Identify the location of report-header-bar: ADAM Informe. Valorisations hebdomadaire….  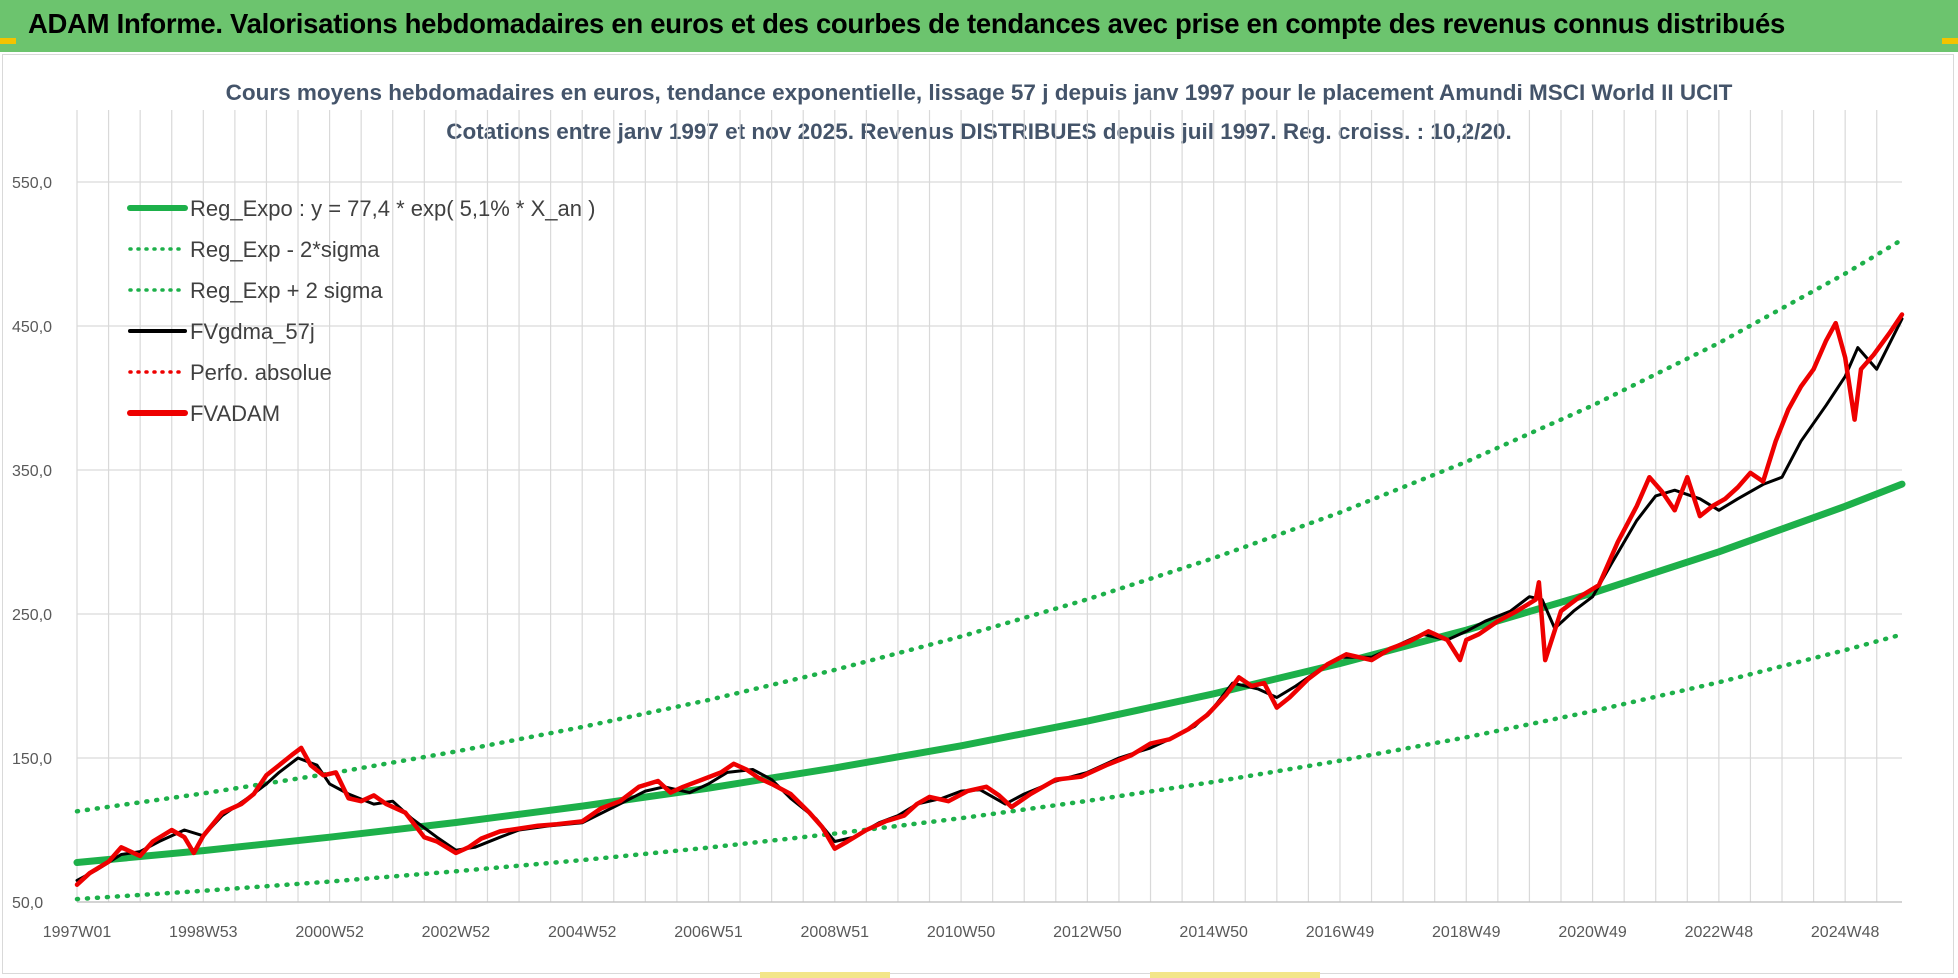
(979, 26).